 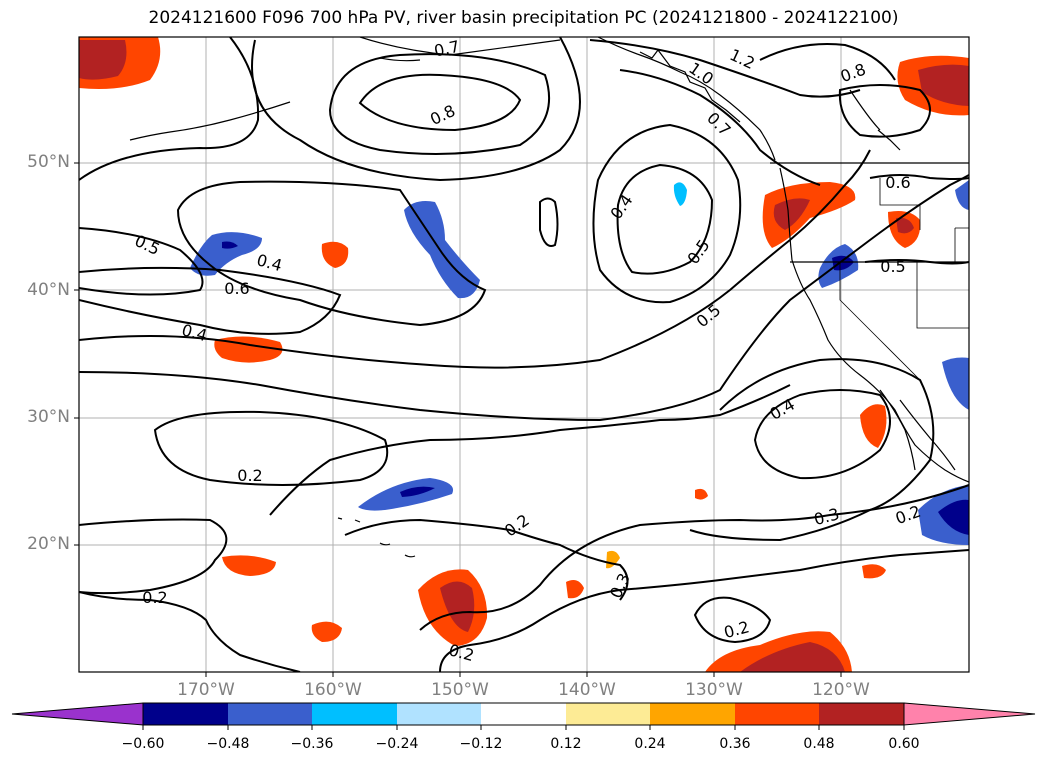 I want to click on lon-label-120w: 120°W, so click(x=841, y=690).